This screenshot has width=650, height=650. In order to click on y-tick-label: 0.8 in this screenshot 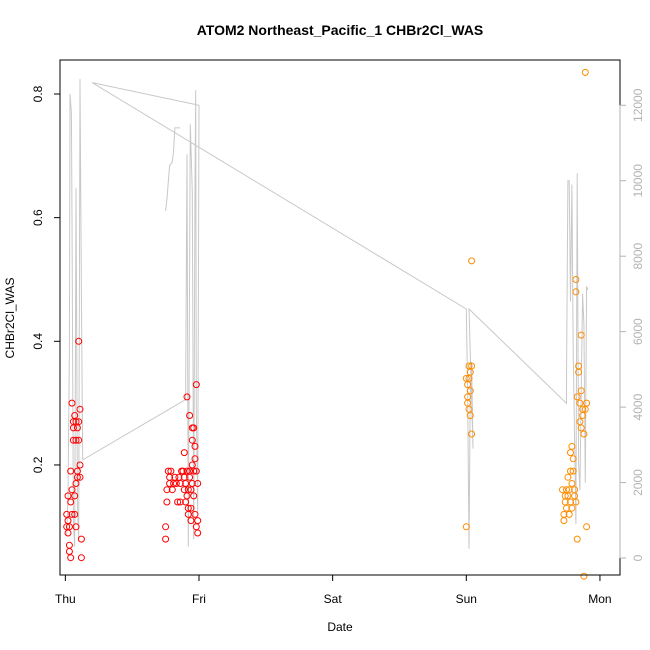, I will do `click(38, 93)`.